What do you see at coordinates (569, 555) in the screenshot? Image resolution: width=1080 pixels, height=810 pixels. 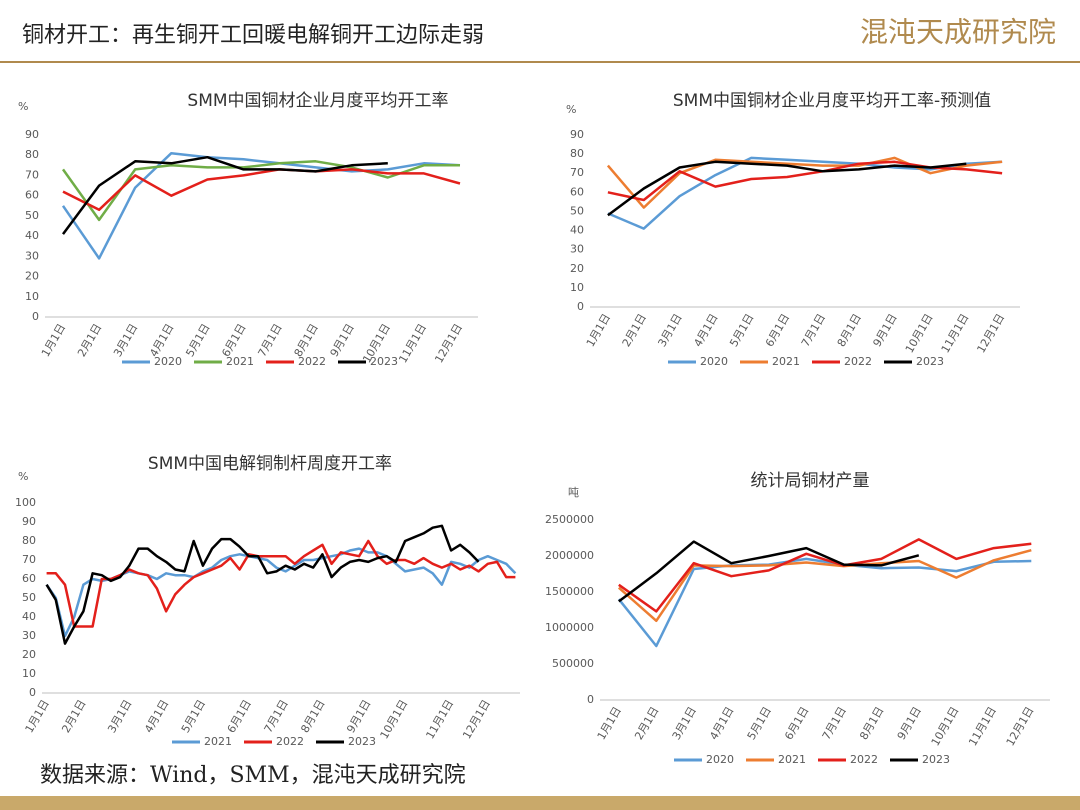 I see `y-tick-label: 2000000` at bounding box center [569, 555].